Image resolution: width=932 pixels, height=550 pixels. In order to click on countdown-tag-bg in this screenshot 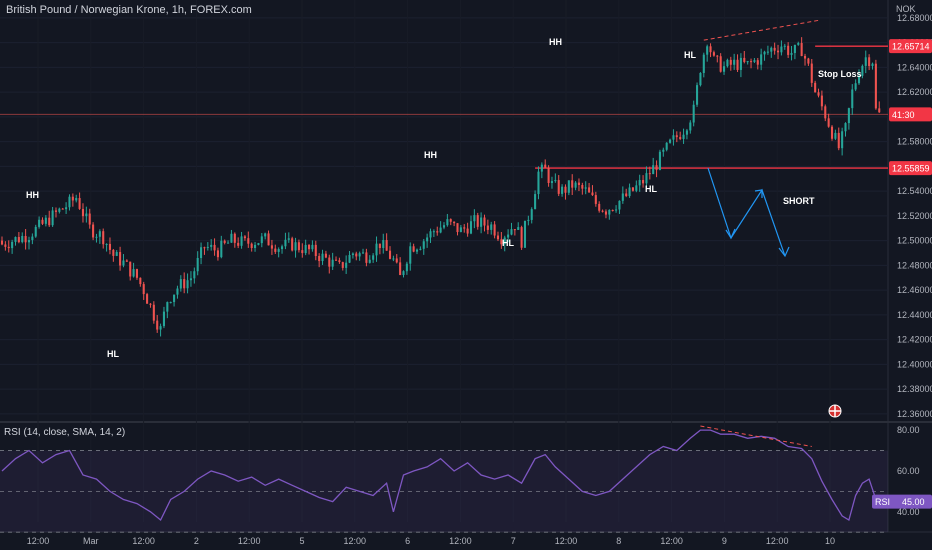, I will do `click(910, 114)`.